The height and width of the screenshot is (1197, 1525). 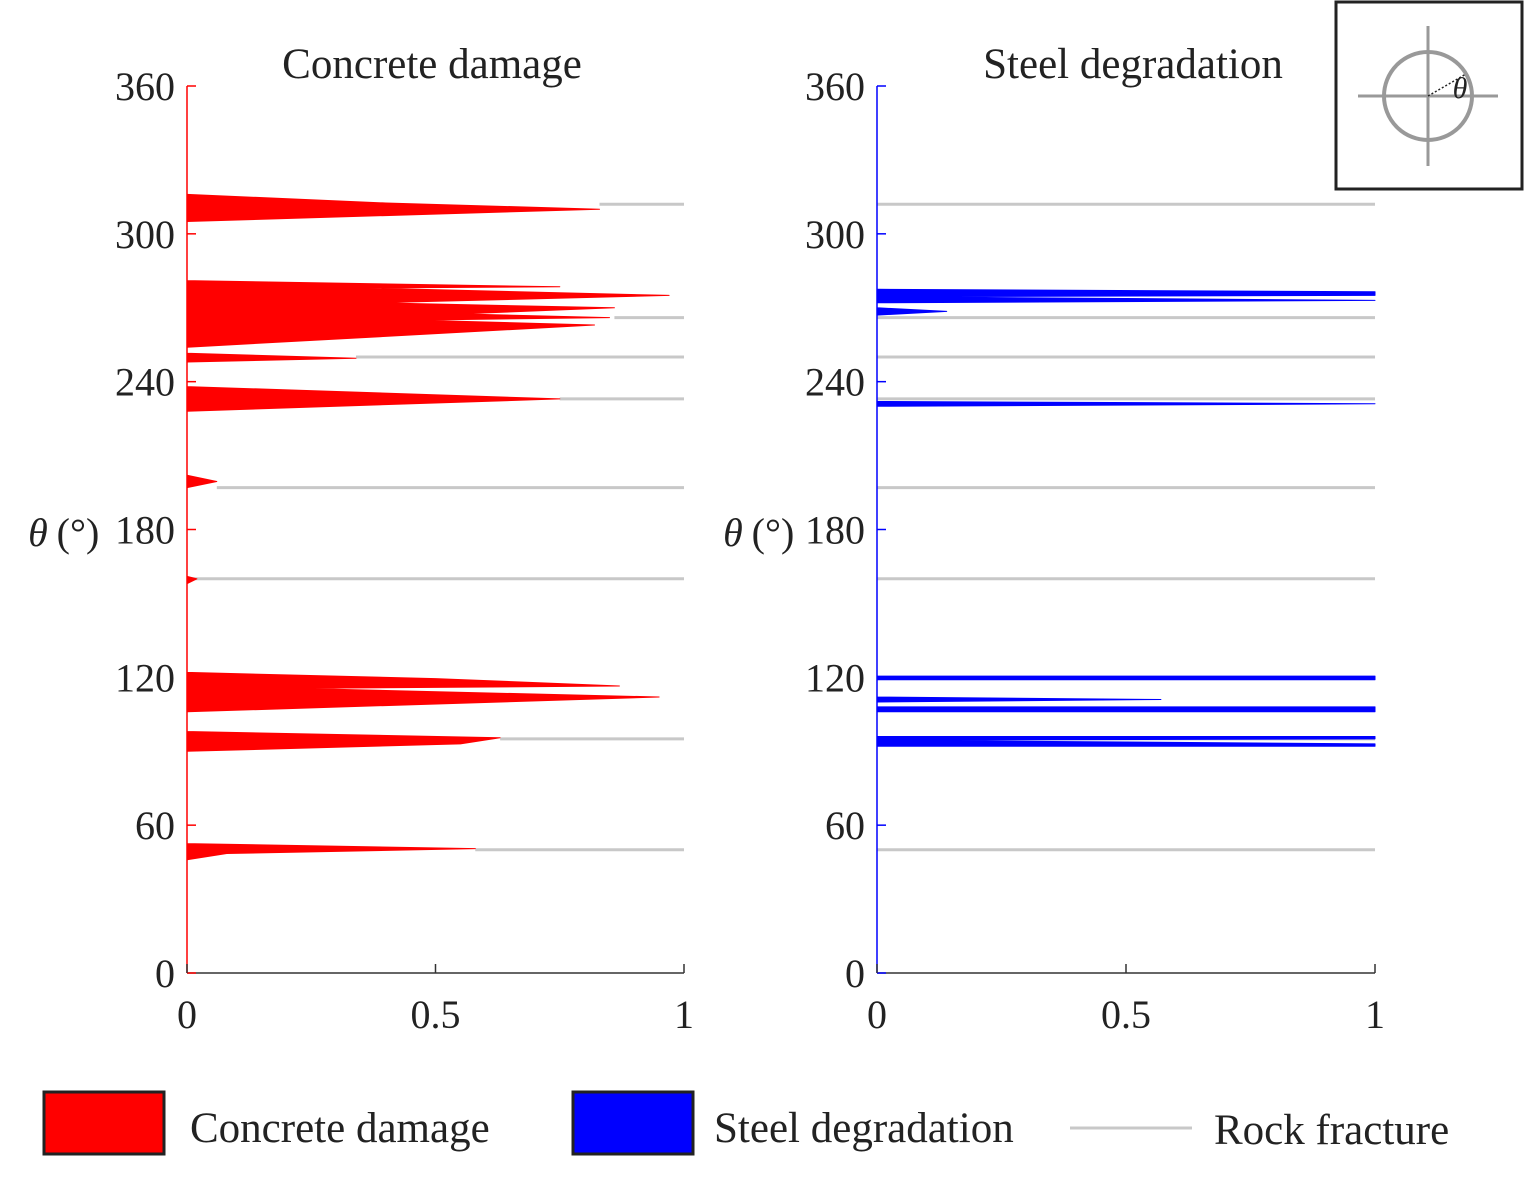 I want to click on steel-area, so click(x=1126, y=517).